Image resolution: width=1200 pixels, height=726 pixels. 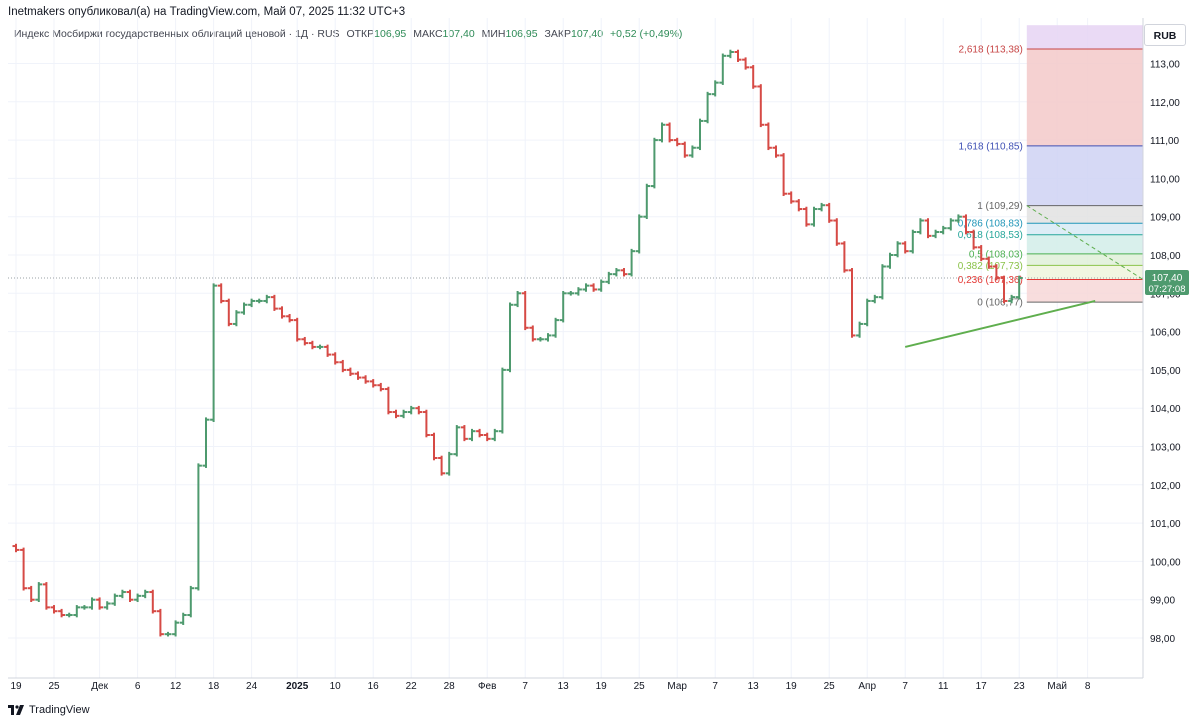 I want to click on x-tick-label: 16, so click(x=374, y=686).